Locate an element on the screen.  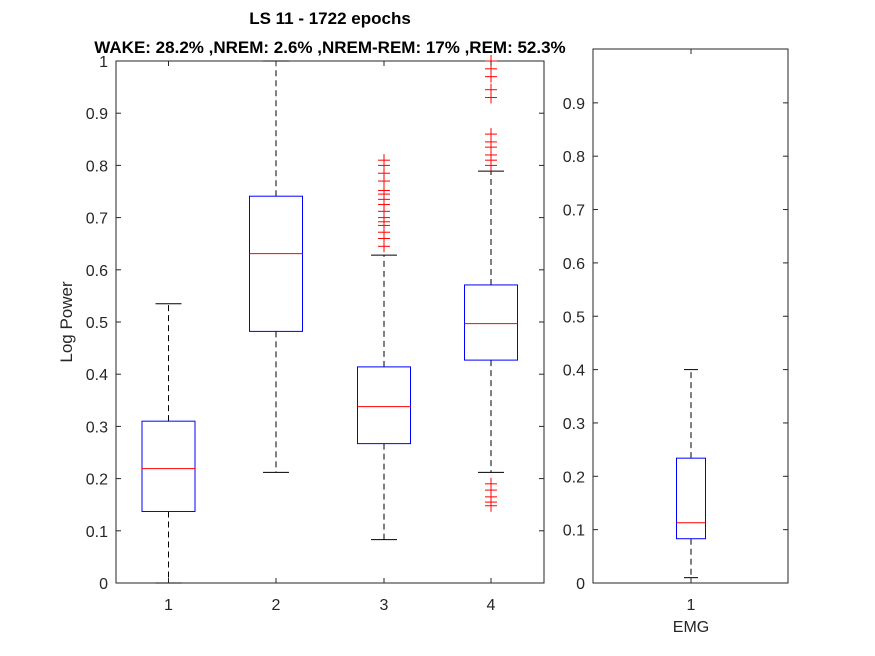
power-ytick-label: 0.9 is located at coordinates (97, 114).